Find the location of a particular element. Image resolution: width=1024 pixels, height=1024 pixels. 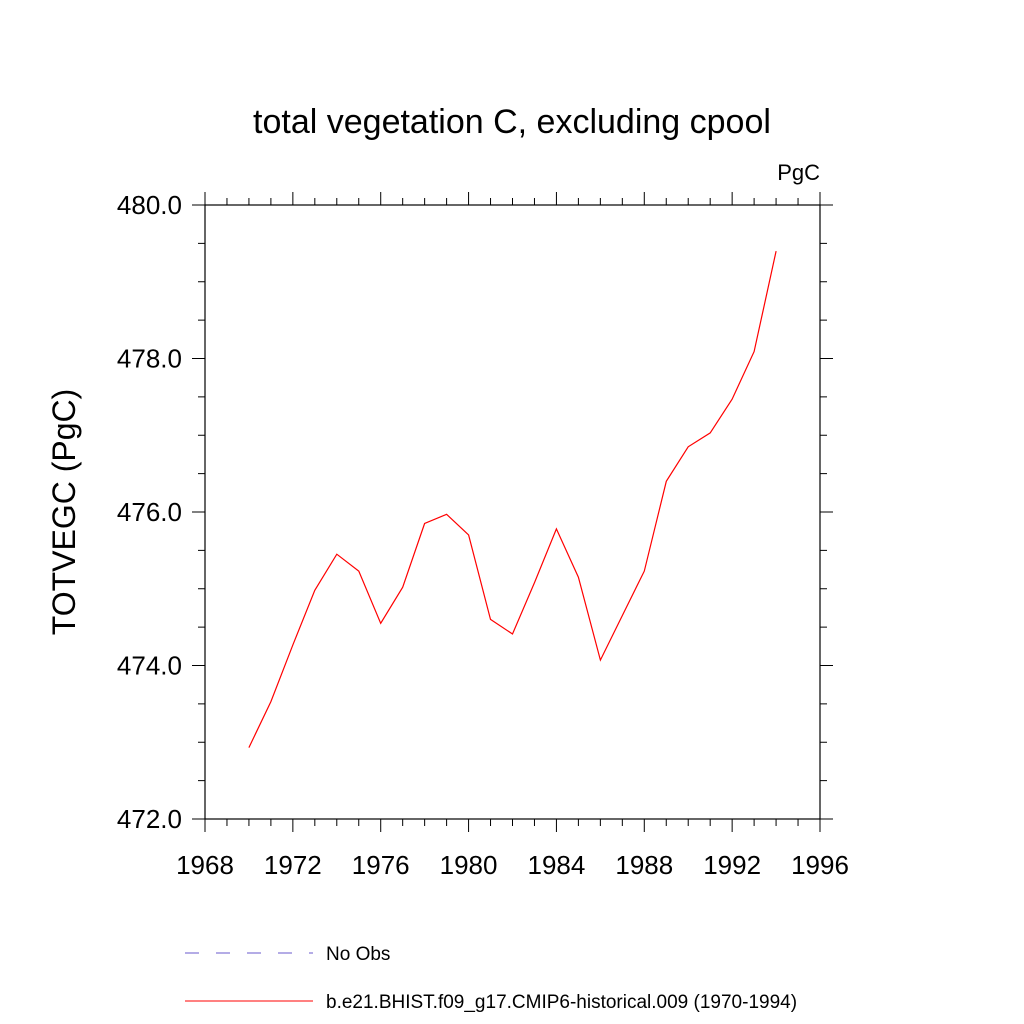

y-tick-label: 472.0 is located at coordinates (149, 819).